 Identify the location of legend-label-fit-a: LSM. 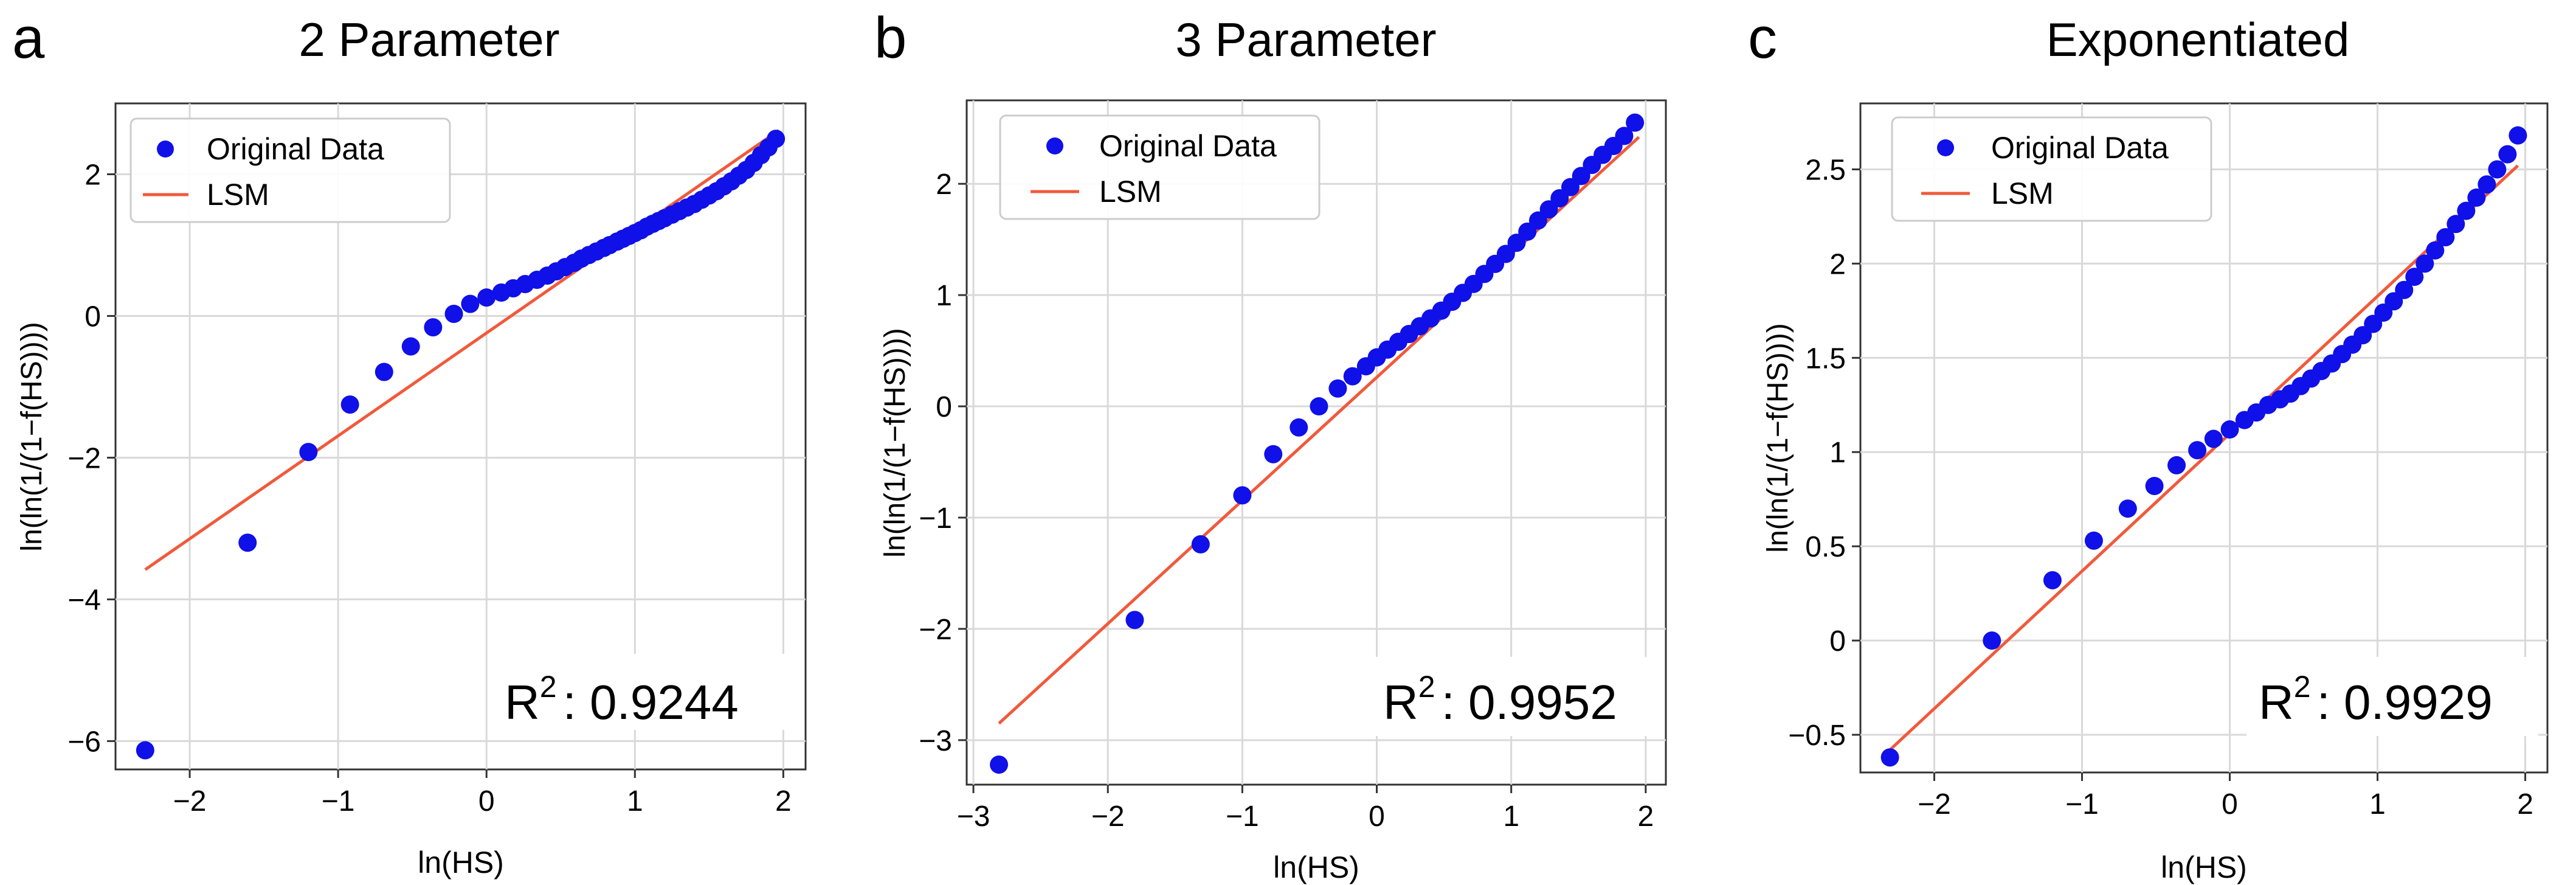
(238, 195).